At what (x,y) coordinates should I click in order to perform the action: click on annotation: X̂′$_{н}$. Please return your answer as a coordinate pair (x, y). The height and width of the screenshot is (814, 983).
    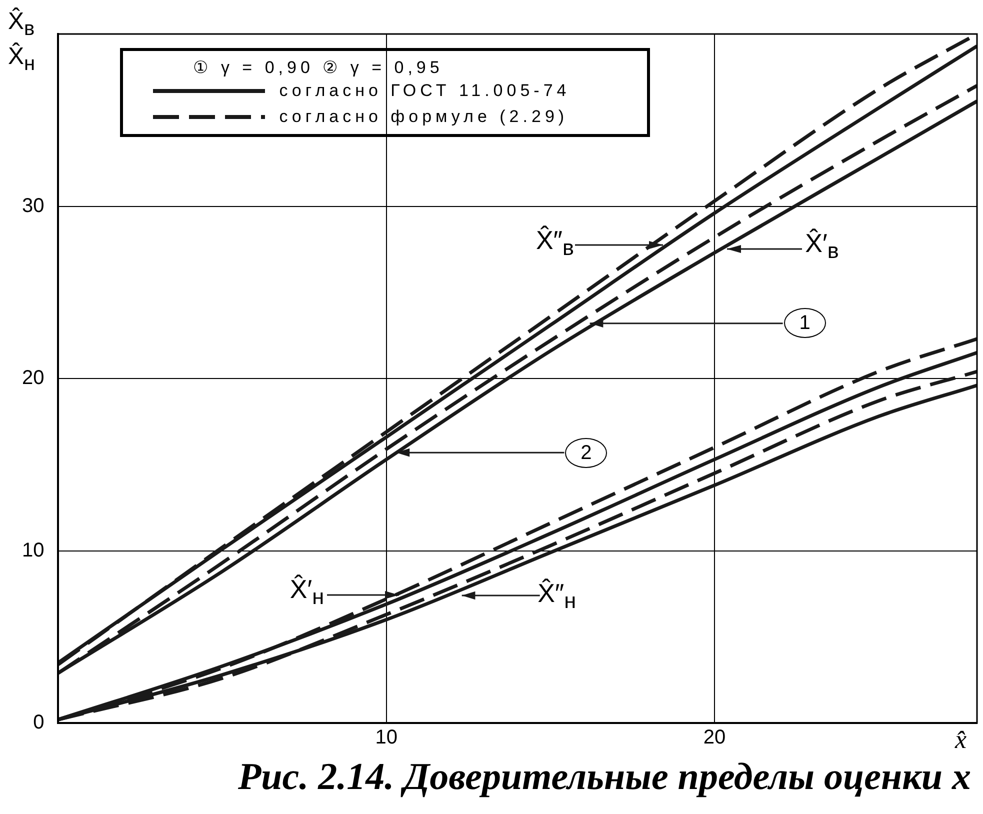
    Looking at the image, I should click on (307, 592).